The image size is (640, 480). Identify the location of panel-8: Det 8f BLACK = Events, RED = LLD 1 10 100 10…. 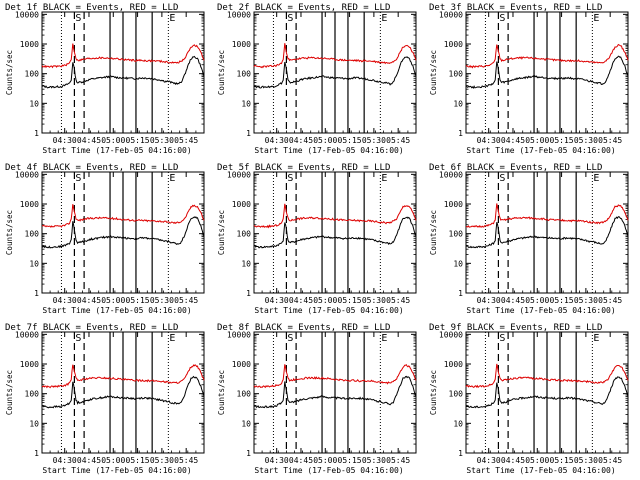
(317, 399).